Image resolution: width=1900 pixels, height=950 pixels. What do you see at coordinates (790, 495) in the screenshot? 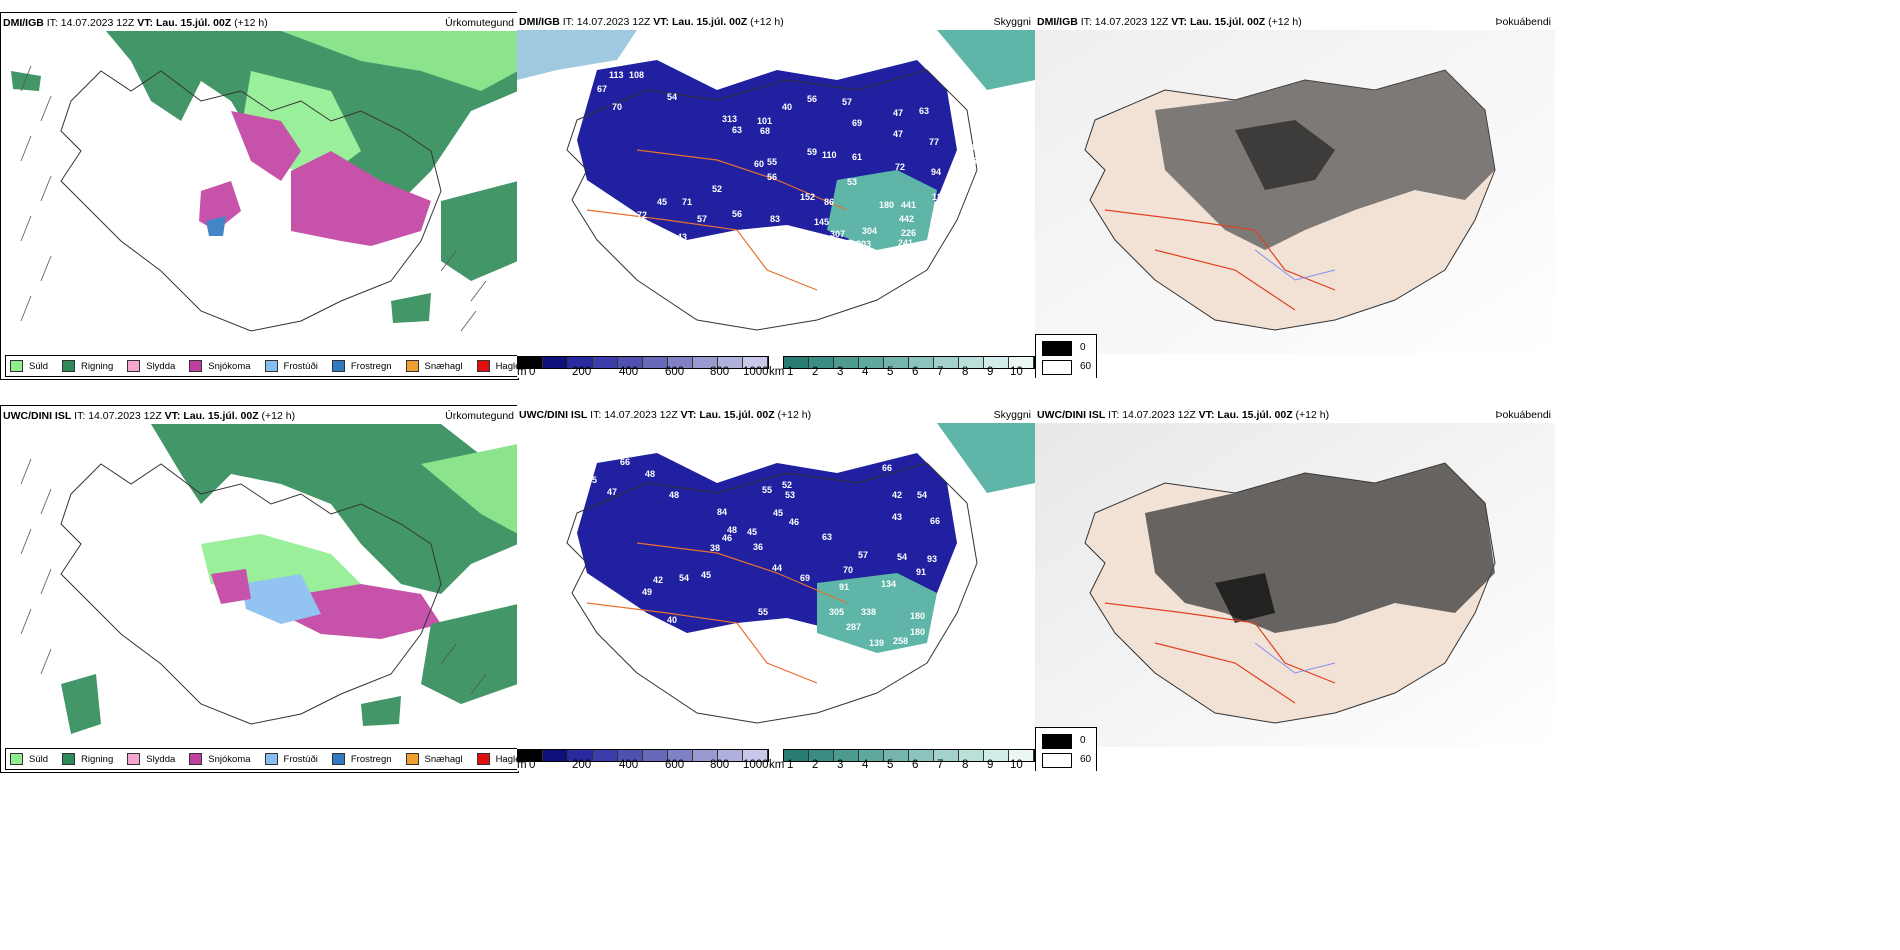
I see `vis-value: 53` at bounding box center [790, 495].